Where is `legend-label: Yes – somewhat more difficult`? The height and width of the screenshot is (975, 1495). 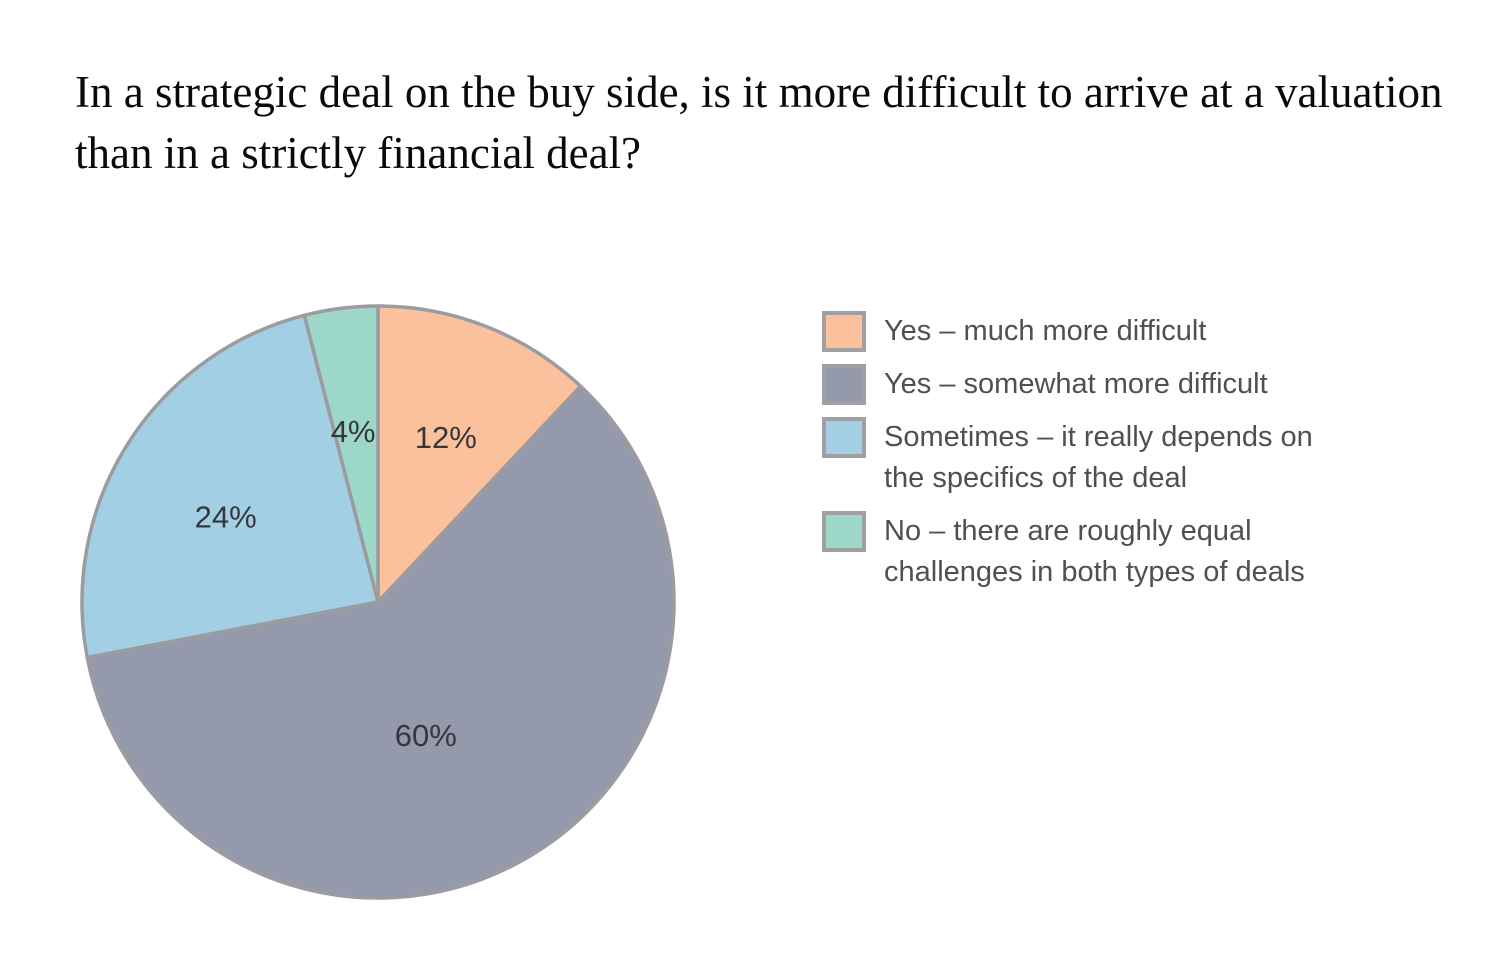
legend-label: Yes – somewhat more difficult is located at coordinates (1076, 384).